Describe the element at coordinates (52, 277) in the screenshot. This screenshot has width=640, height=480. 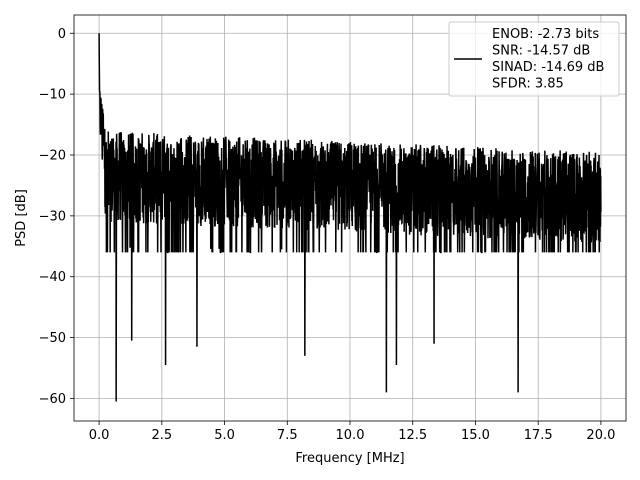
I see `y-tick-label: −40` at that location.